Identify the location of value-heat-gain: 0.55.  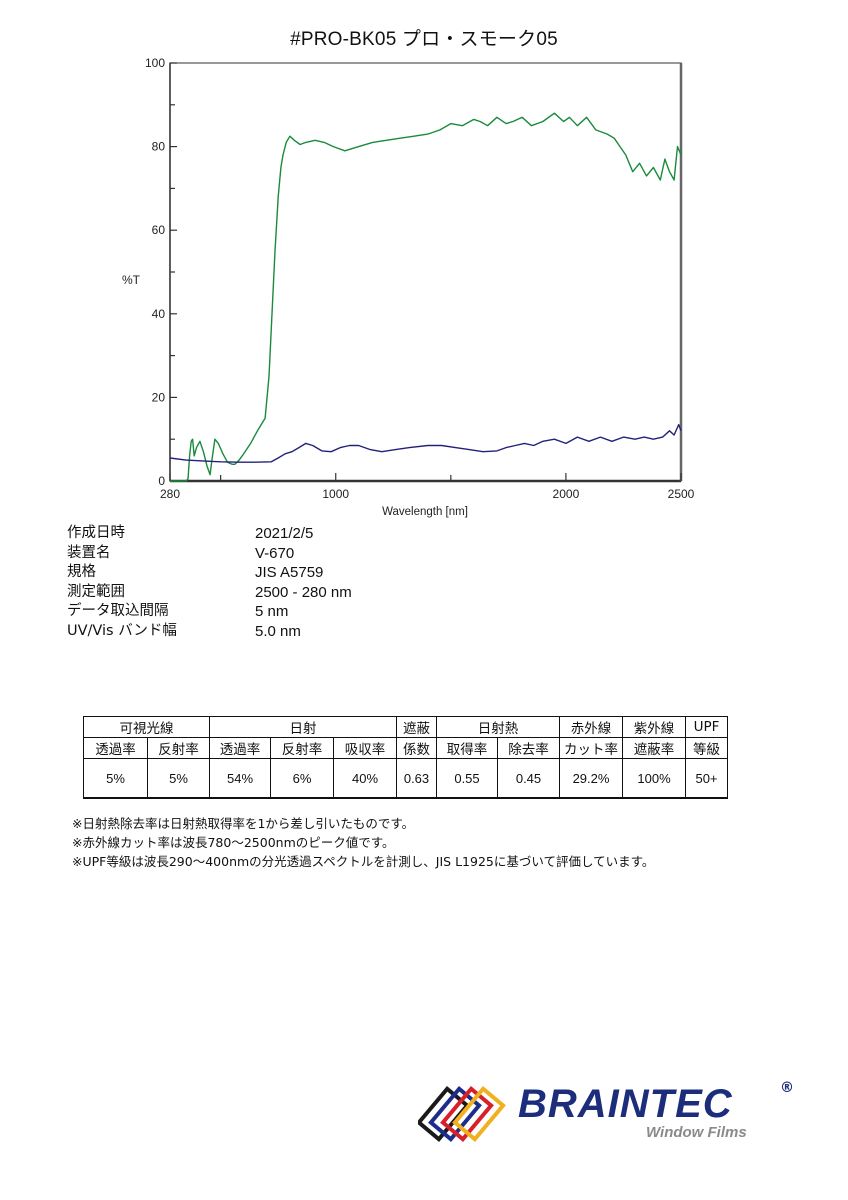
(467, 778).